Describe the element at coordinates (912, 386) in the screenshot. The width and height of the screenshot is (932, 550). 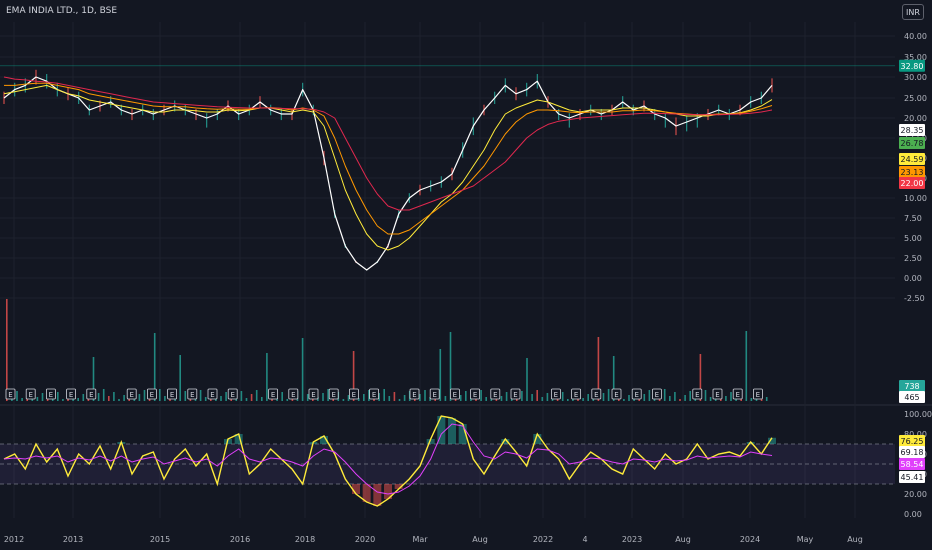
I see `volume-label-bg` at that location.